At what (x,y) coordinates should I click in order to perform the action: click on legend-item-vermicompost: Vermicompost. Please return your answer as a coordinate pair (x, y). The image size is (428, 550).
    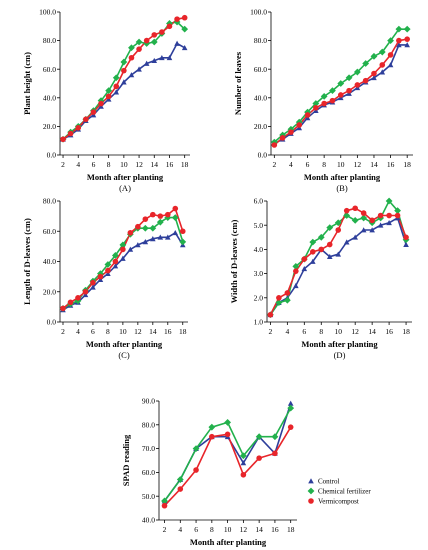
    Looking at the image, I should click on (333, 502).